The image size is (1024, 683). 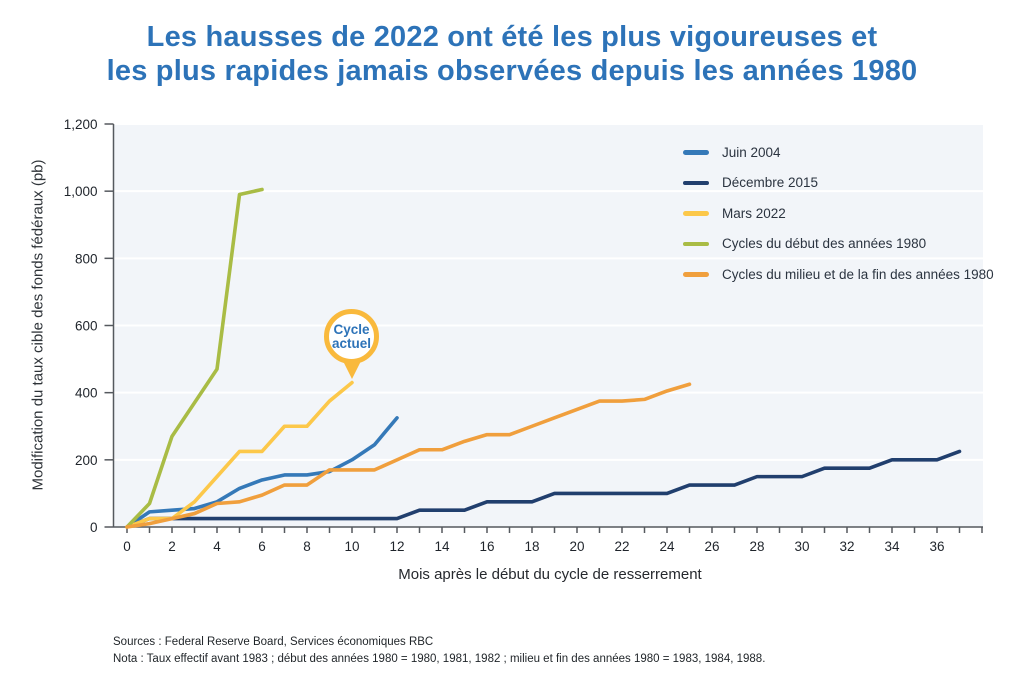 I want to click on x-tick-label: 30, so click(x=801, y=546).